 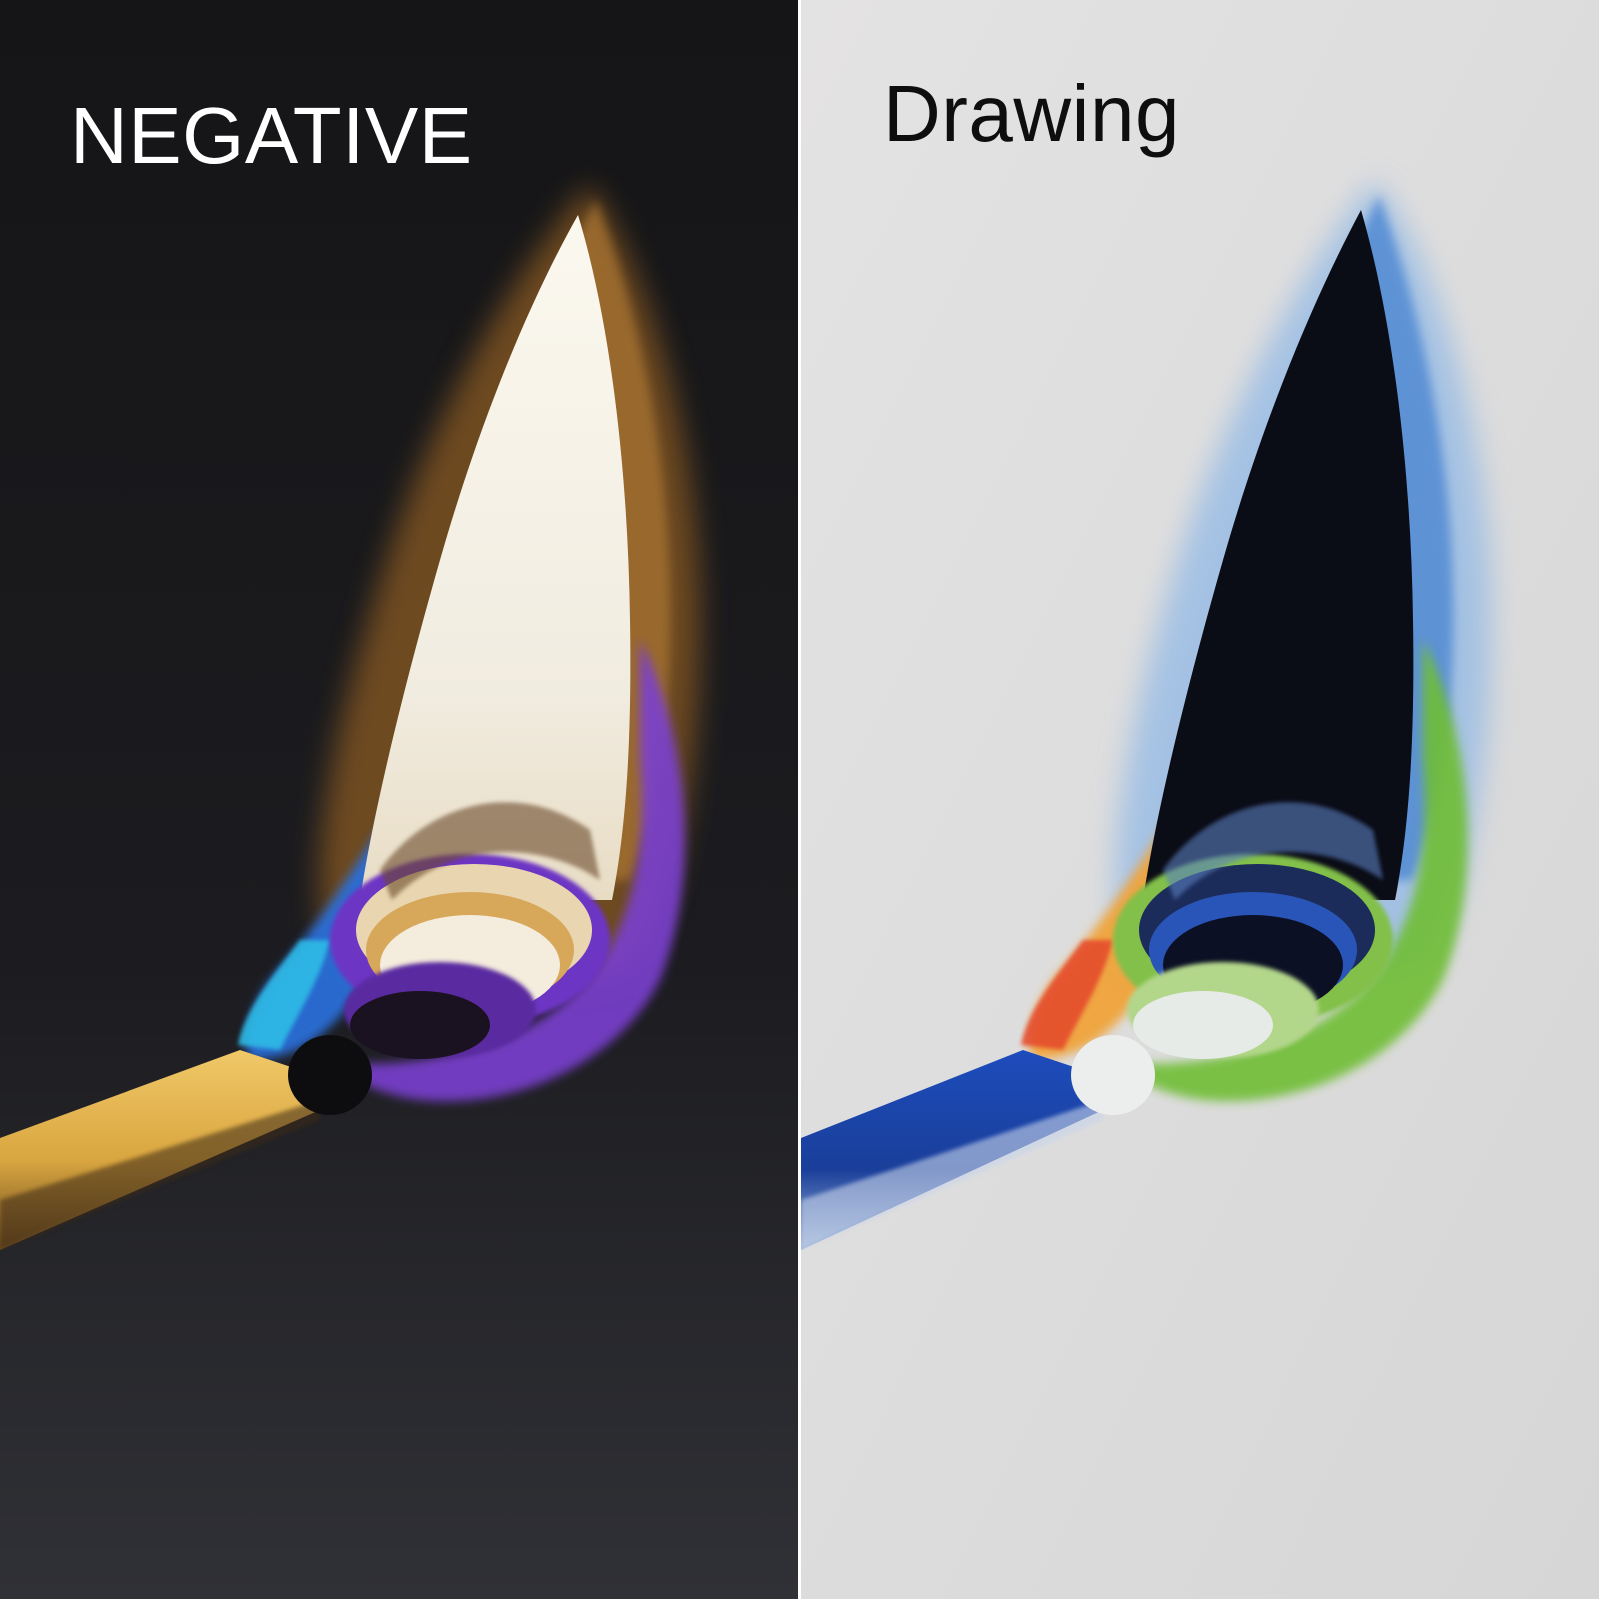 I want to click on drawing-label: Drawing, so click(x=1031, y=113).